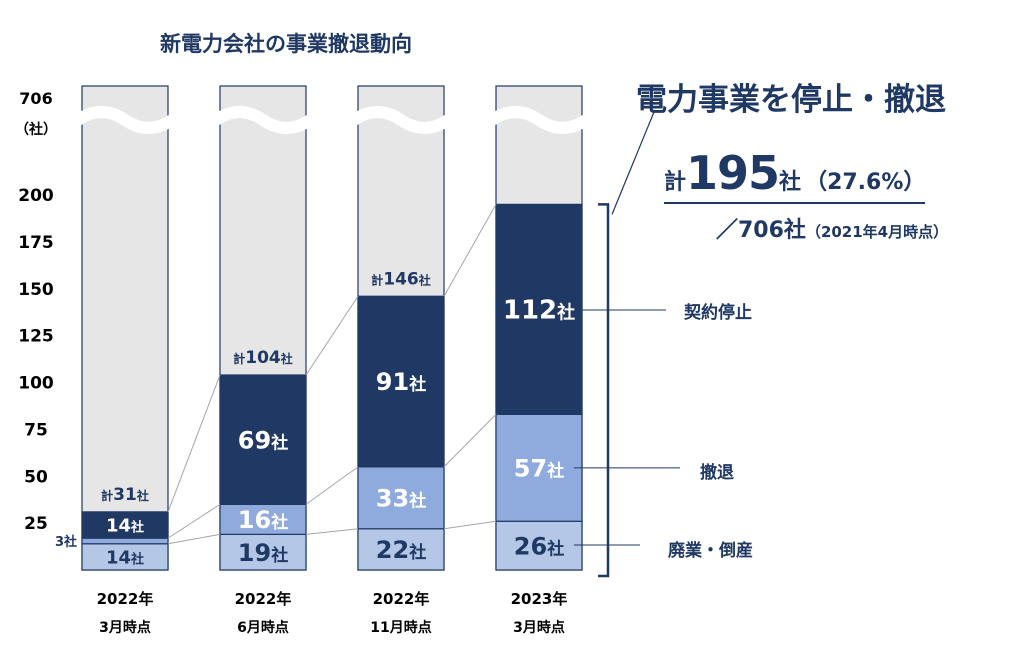  I want to click on y-tick-label: 175, so click(36, 243).